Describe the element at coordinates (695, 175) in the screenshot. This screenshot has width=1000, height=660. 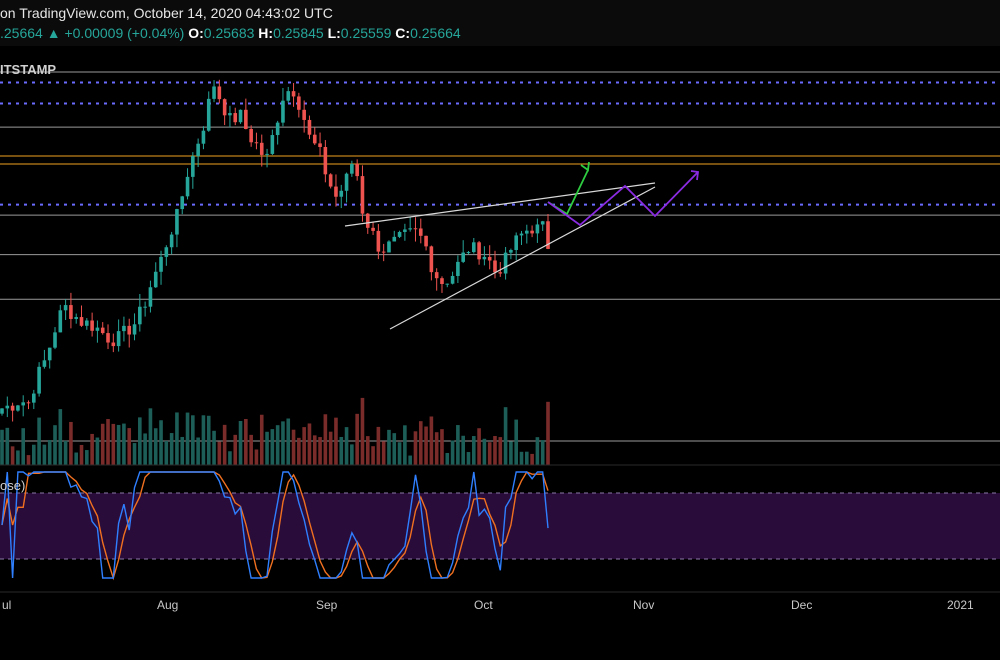
I see `purple-arrow-icon` at that location.